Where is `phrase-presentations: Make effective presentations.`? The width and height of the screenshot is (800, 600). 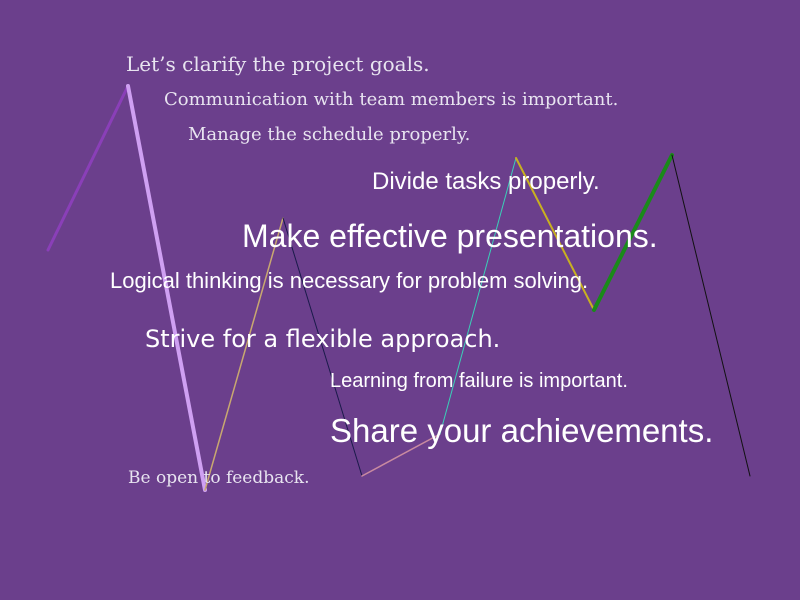 phrase-presentations: Make effective presentations. is located at coordinates (450, 236).